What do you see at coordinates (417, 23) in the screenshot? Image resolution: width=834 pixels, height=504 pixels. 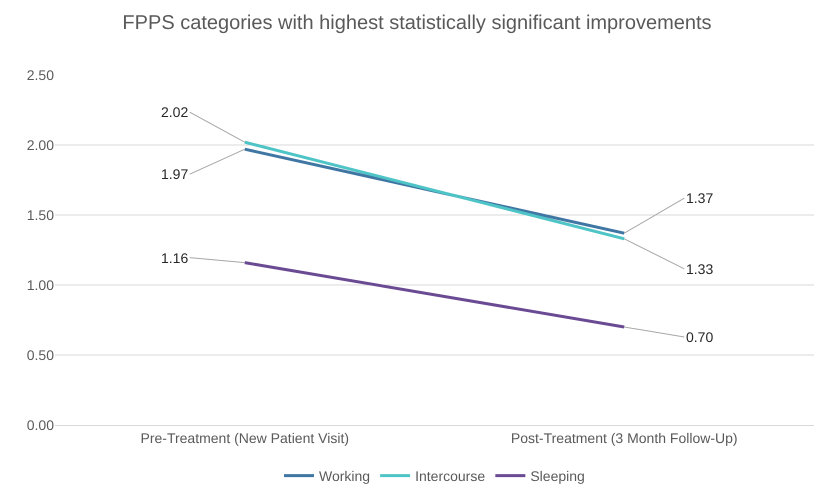 I see `chart-title: FPPS categories with highest statistically significant improvements` at bounding box center [417, 23].